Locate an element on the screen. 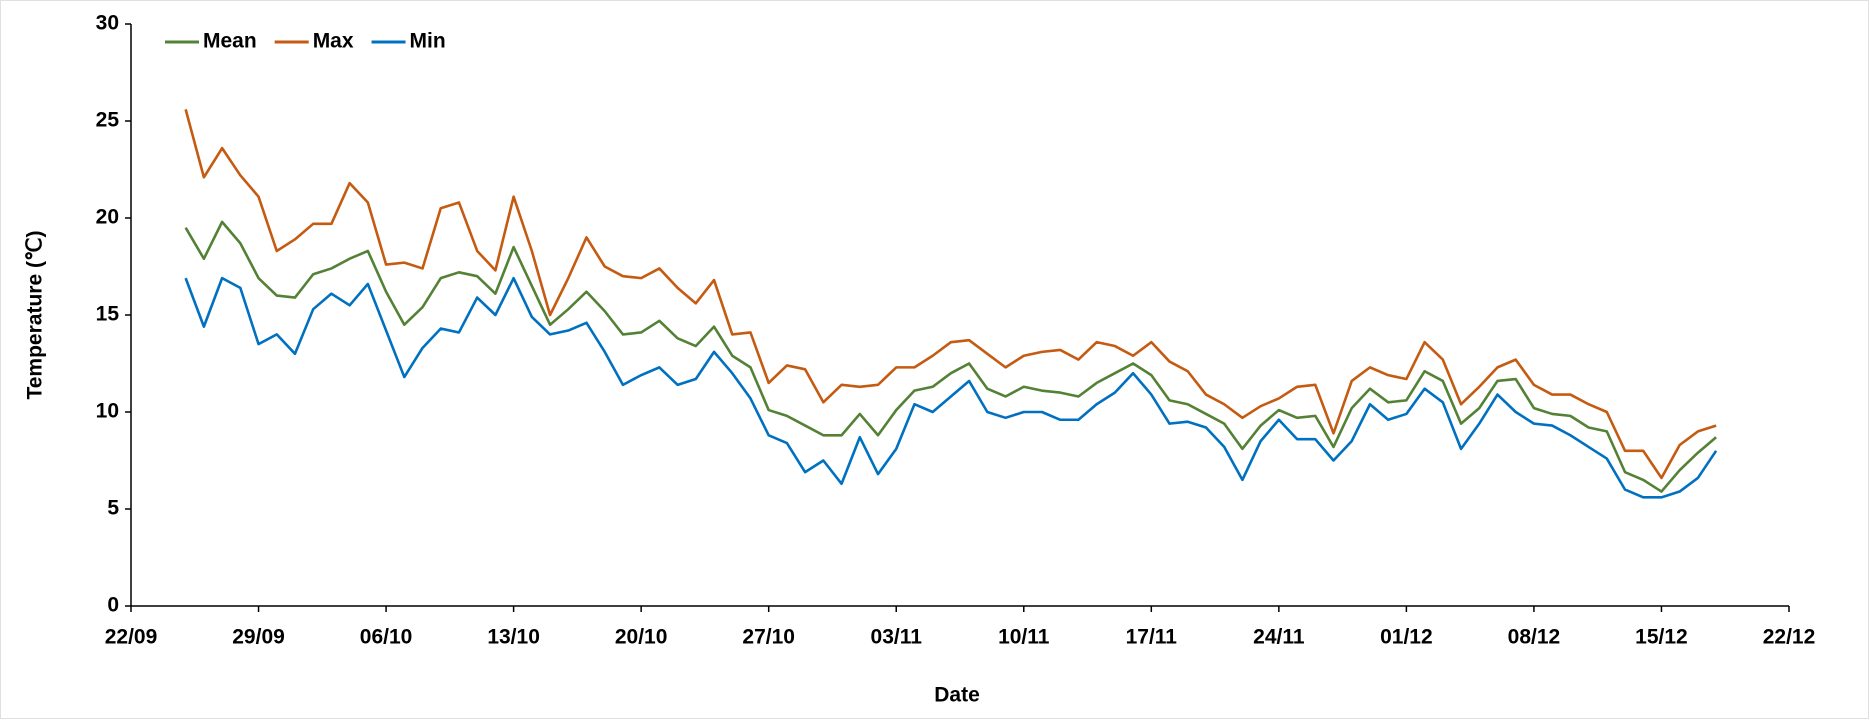  y-tick-label: 15 is located at coordinates (108, 314).